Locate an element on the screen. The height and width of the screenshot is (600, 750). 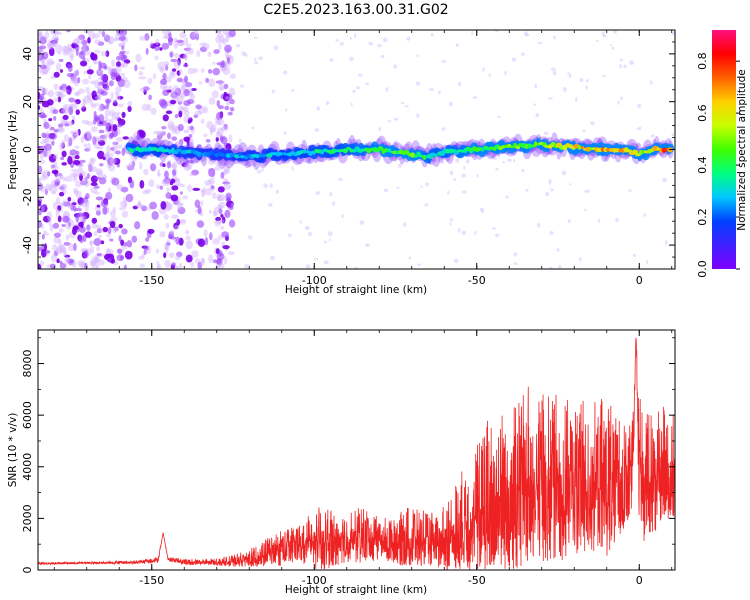
x-tick-label: -50 is located at coordinates (477, 580).